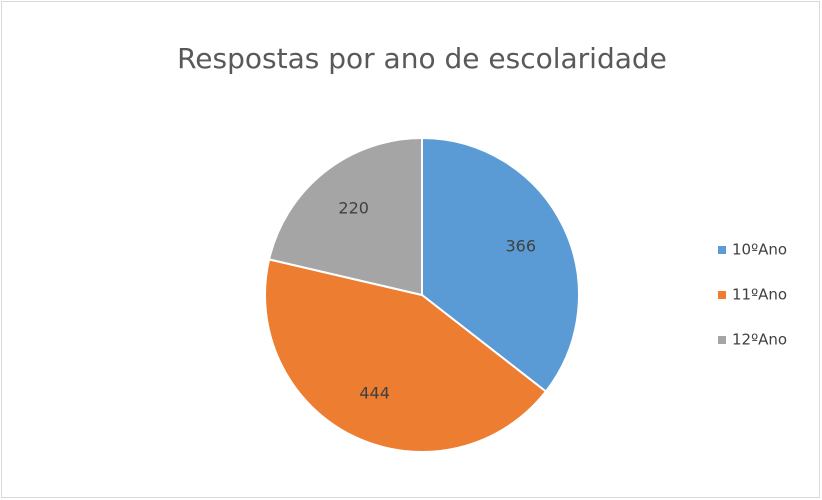 The image size is (822, 500). What do you see at coordinates (759, 250) in the screenshot?
I see `legend-label: 10ºAno` at bounding box center [759, 250].